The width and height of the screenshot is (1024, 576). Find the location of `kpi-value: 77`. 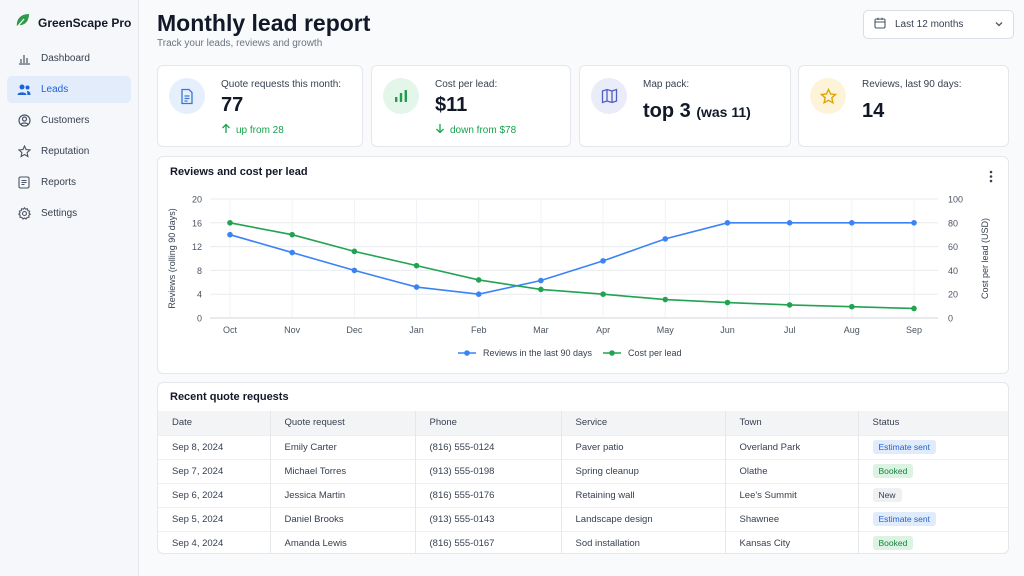

kpi-value: 77 is located at coordinates (232, 105).